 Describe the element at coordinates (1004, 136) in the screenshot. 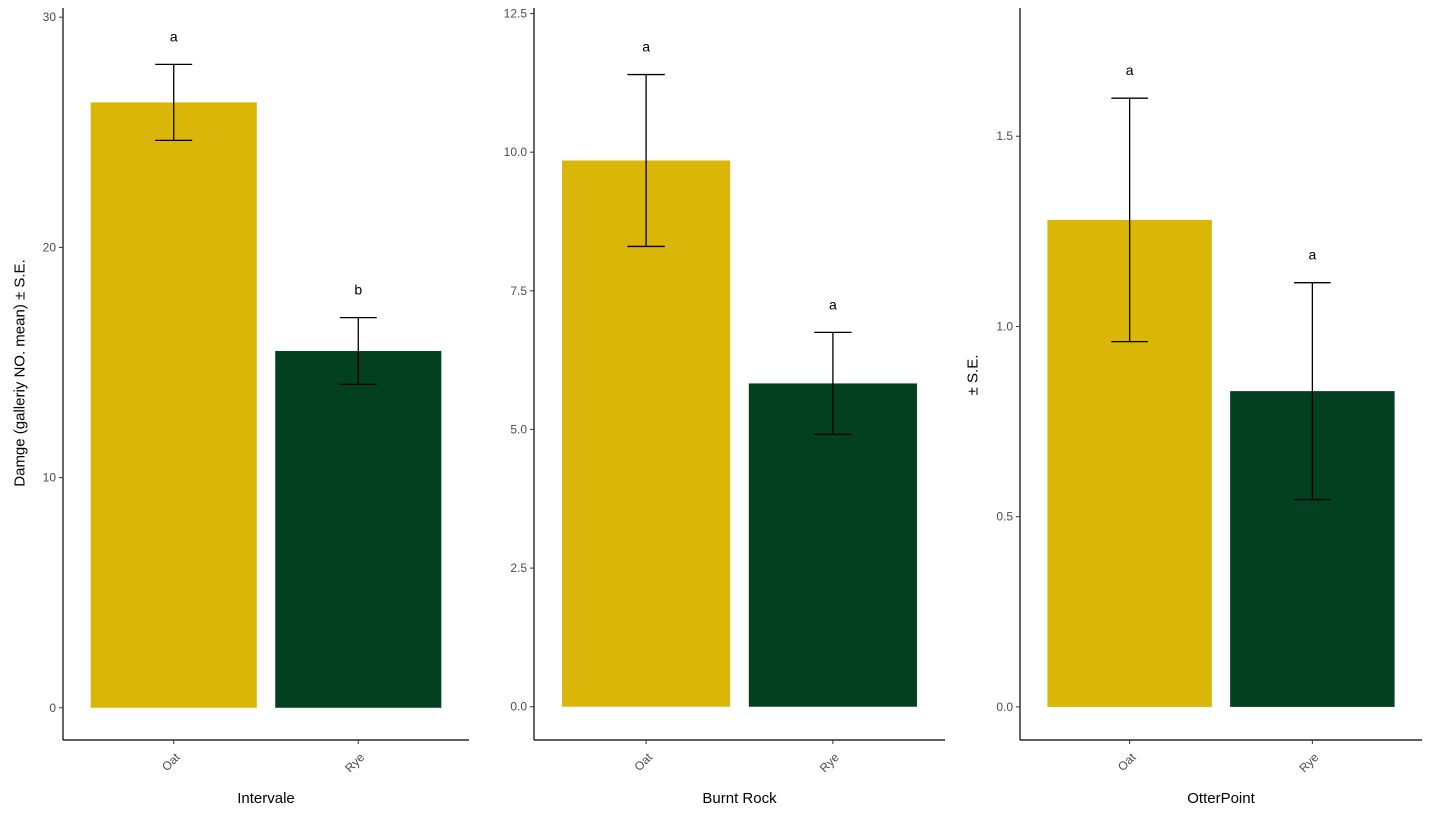

I see `y-tick-label: 1.5` at that location.